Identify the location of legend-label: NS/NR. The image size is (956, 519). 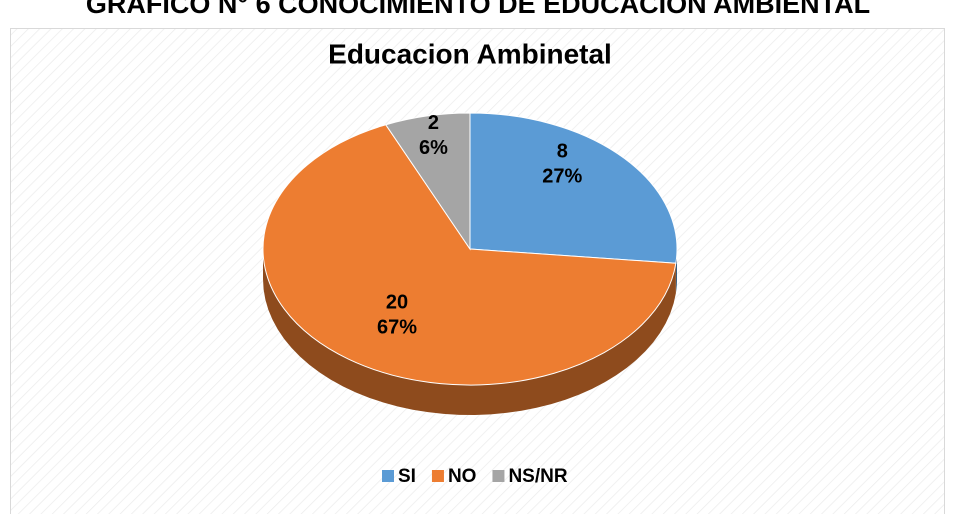
(537, 476).